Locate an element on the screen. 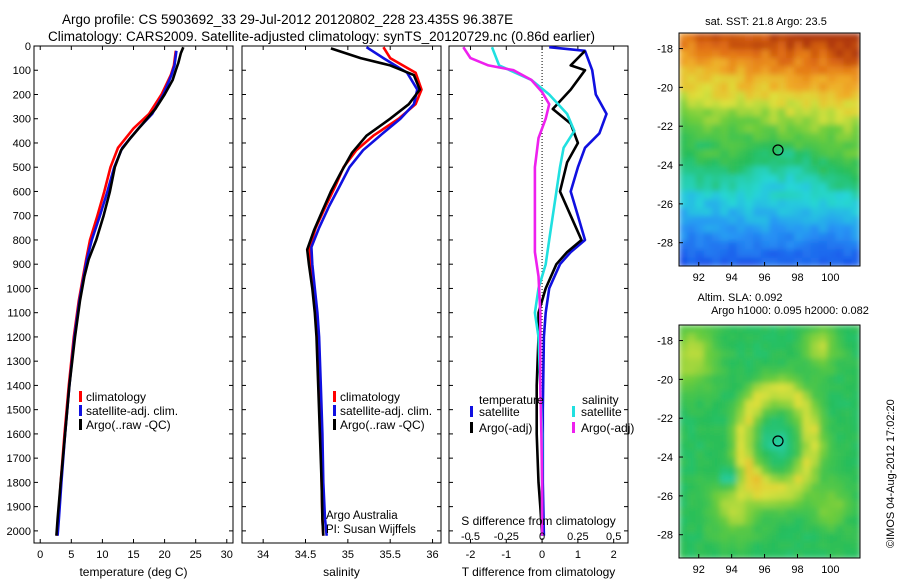 The width and height of the screenshot is (900, 580). salinity-xtick-label: 34 is located at coordinates (263, 555).